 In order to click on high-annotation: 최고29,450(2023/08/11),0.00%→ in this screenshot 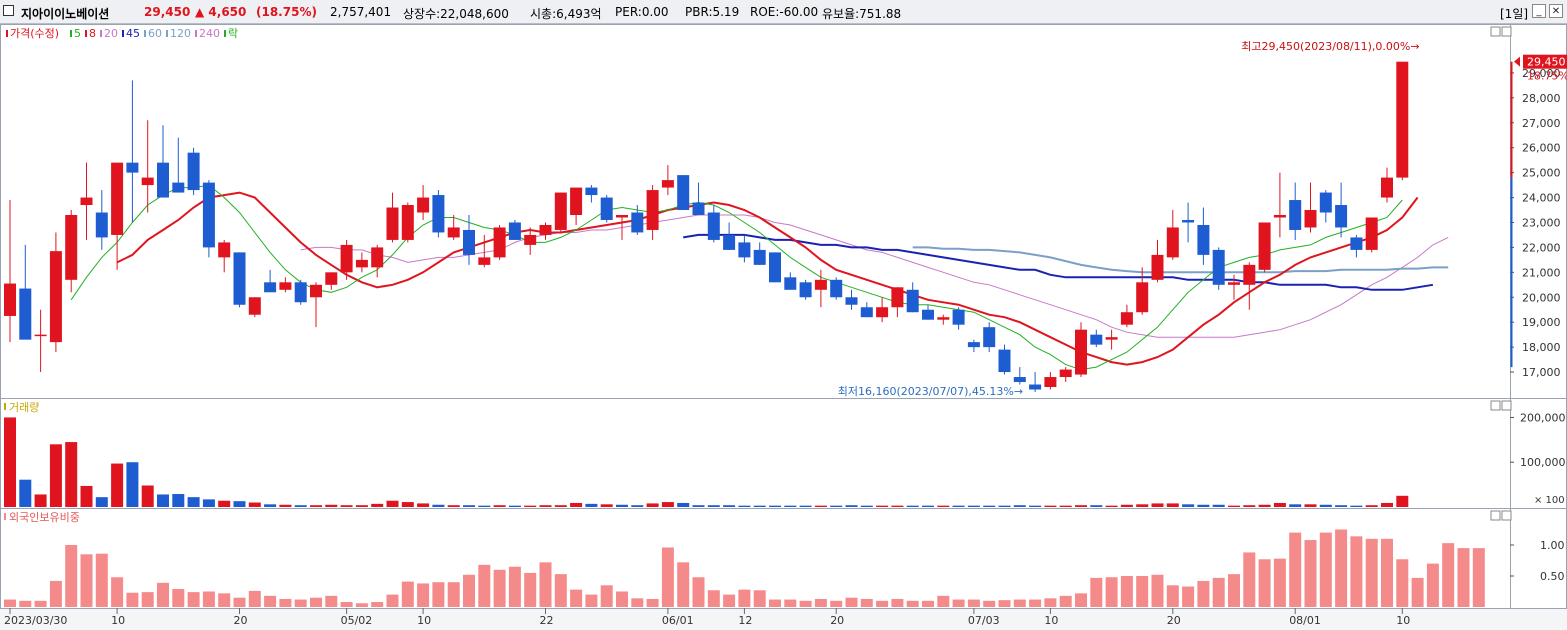, I will do `click(1330, 46)`.